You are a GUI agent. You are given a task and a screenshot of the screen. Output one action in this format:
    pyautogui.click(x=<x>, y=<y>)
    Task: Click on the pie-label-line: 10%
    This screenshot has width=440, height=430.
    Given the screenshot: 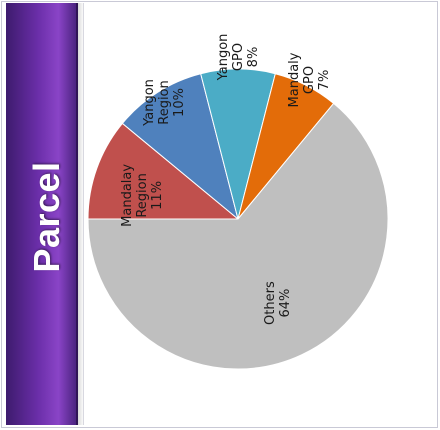 What is the action you would take?
    pyautogui.click(x=179, y=102)
    